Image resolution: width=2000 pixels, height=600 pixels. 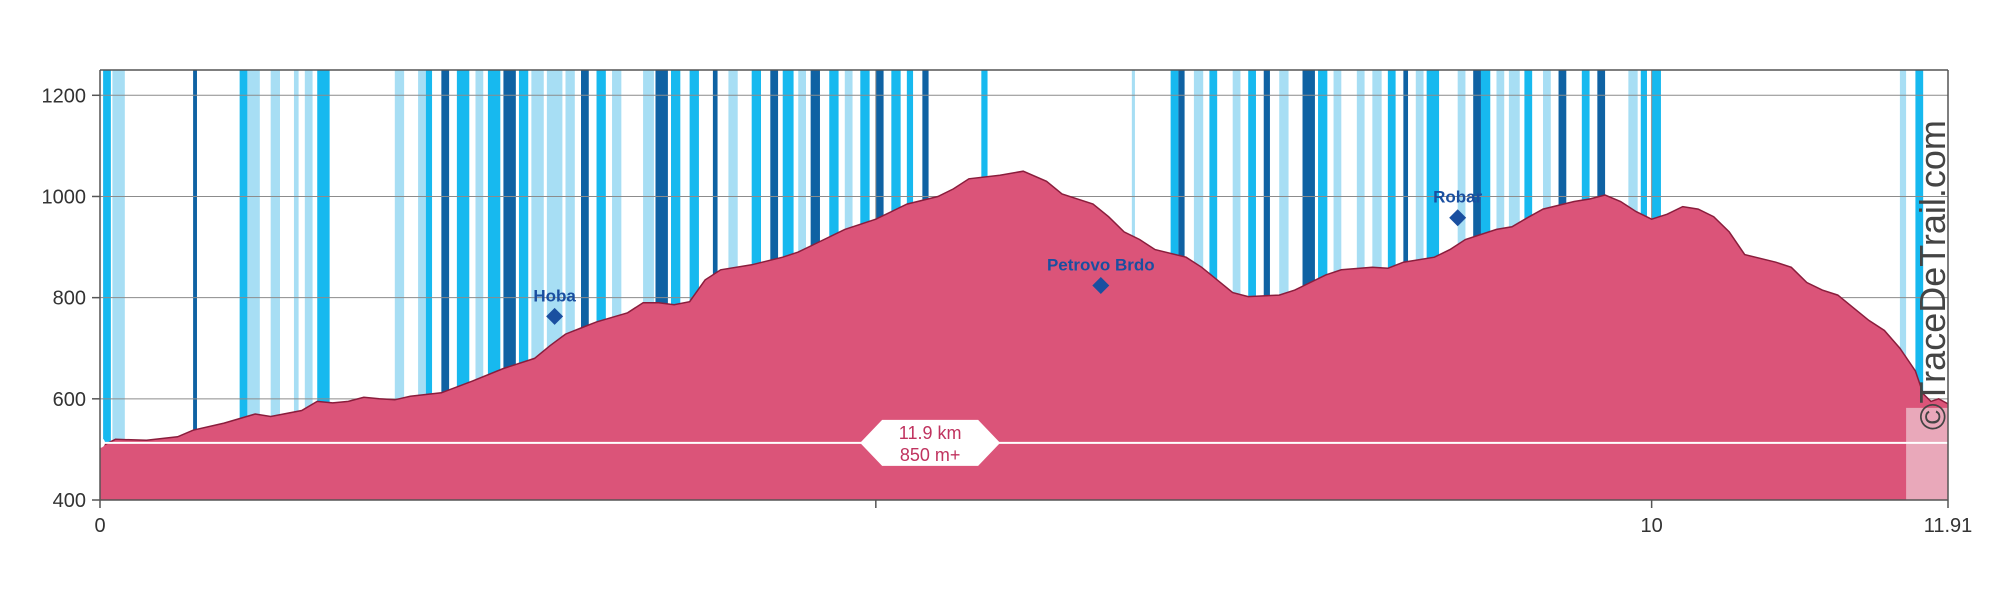 I want to click on summary-badge, so click(x=930, y=442).